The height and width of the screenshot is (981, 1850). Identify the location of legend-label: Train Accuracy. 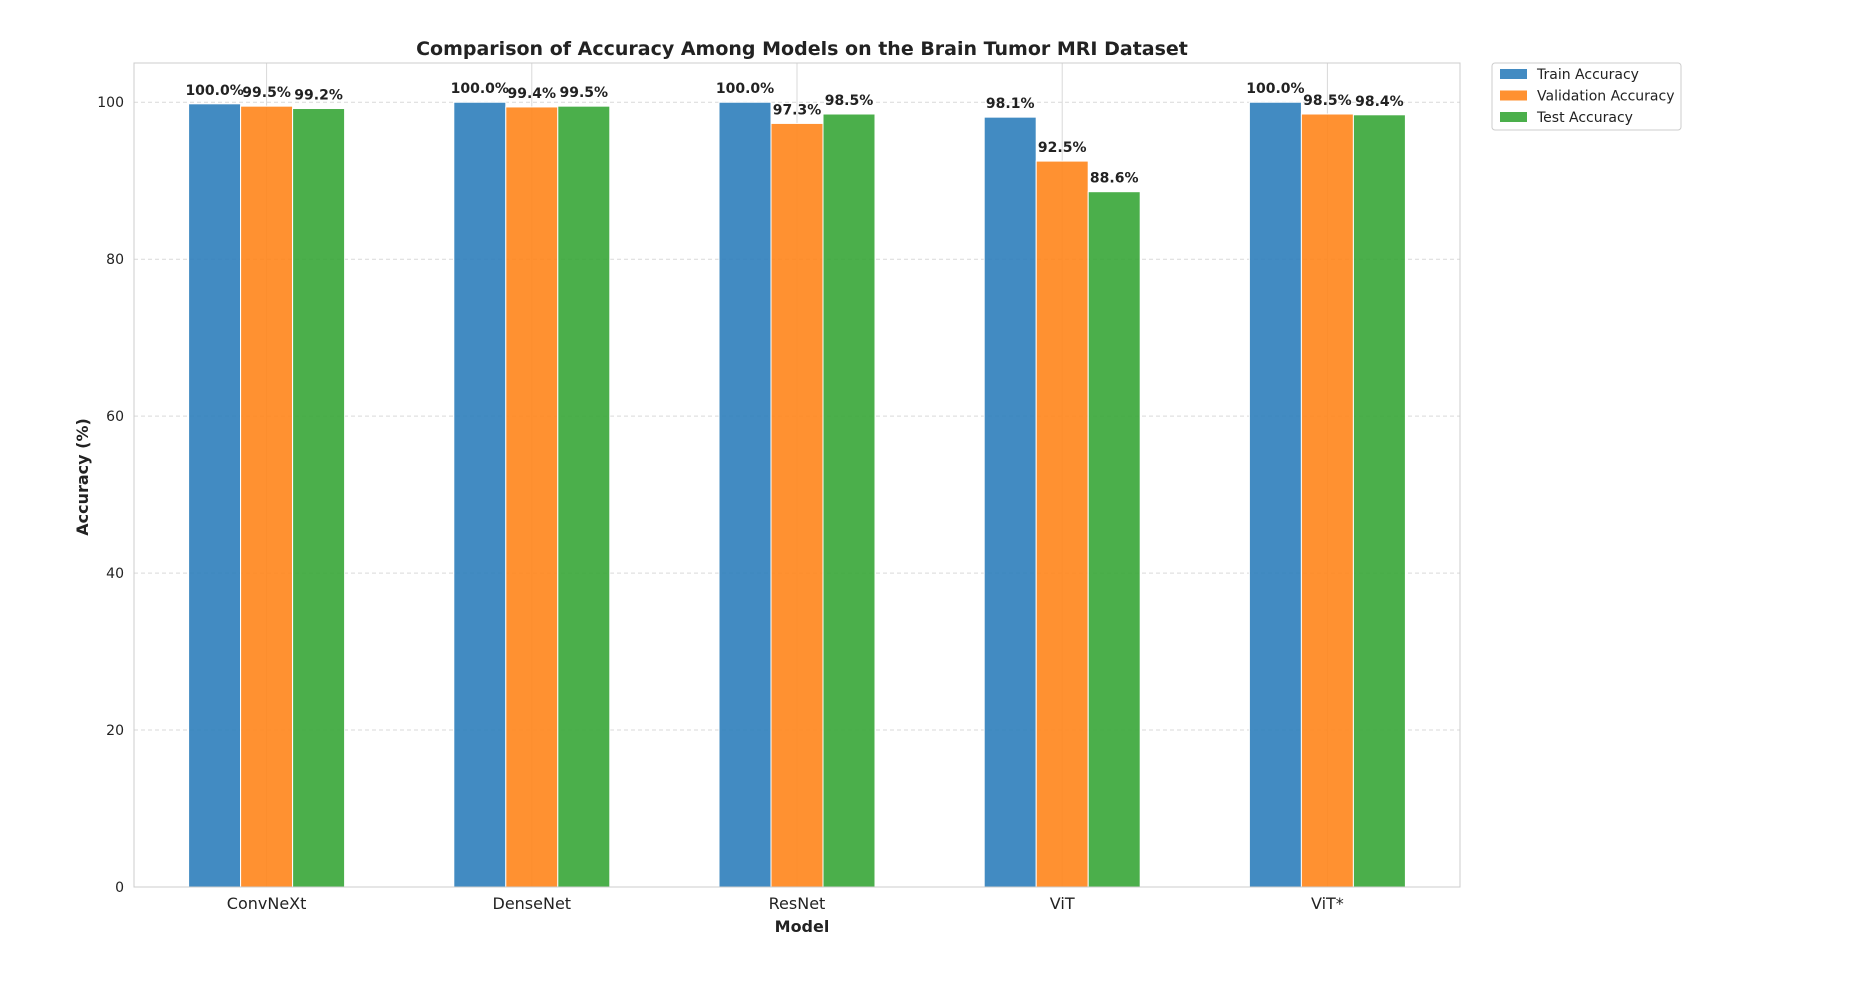
(1587, 75).